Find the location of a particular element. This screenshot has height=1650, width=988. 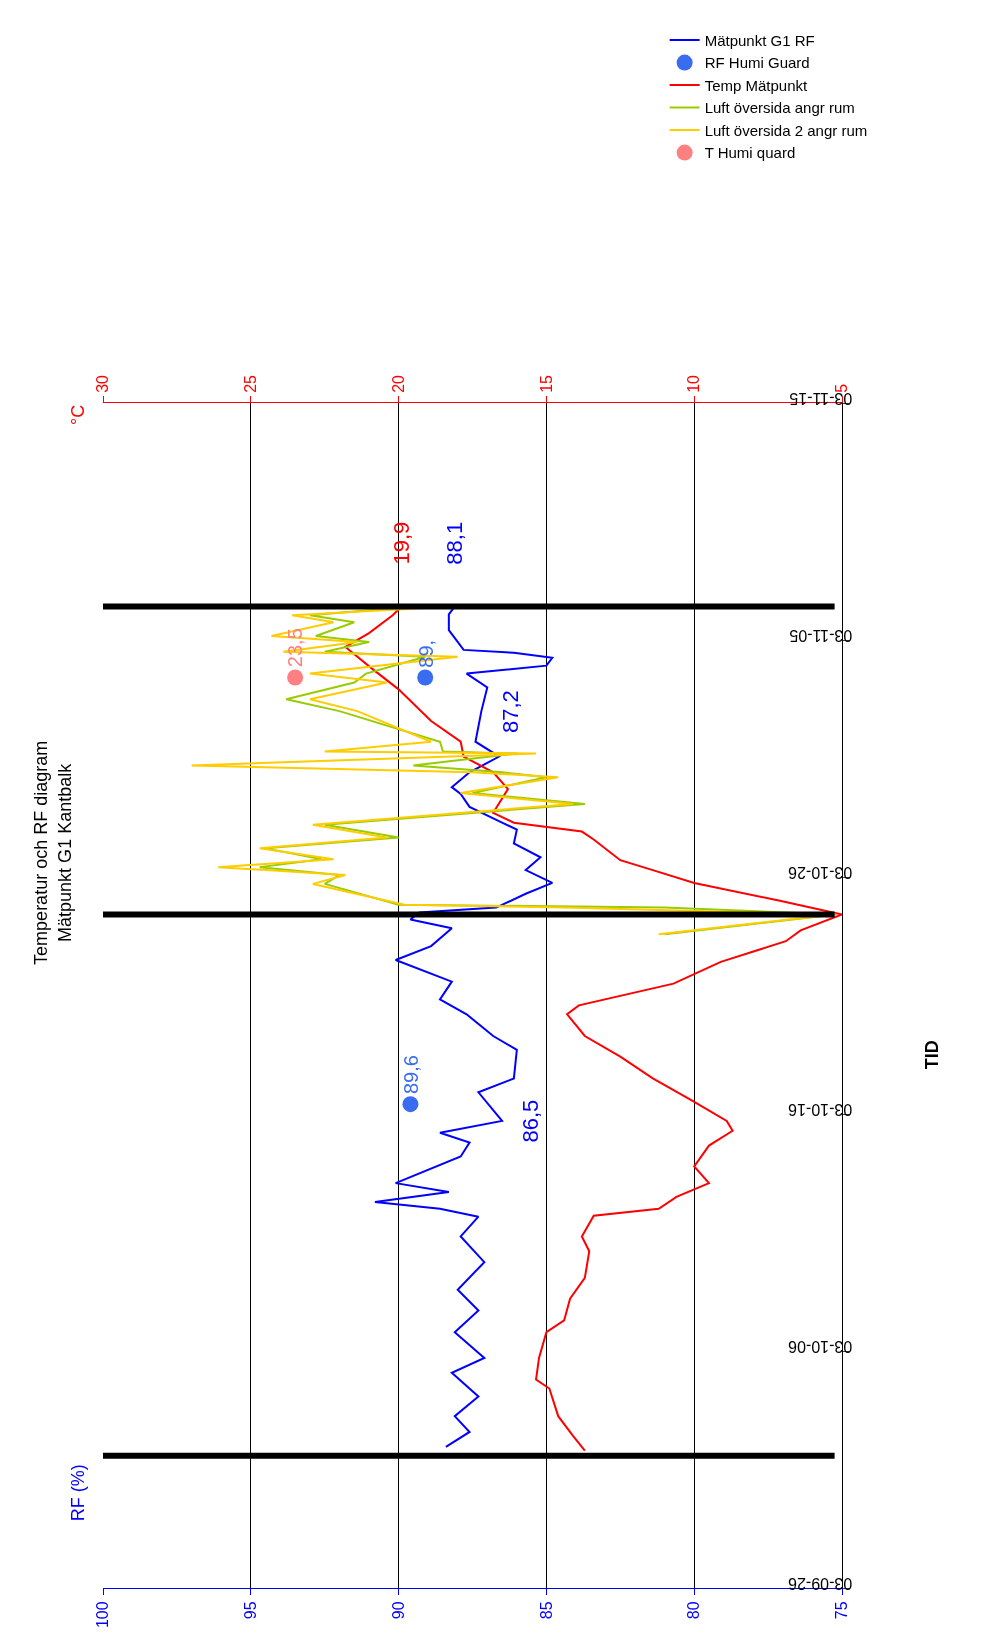

x-tick-label: 95 is located at coordinates (250, 1610).